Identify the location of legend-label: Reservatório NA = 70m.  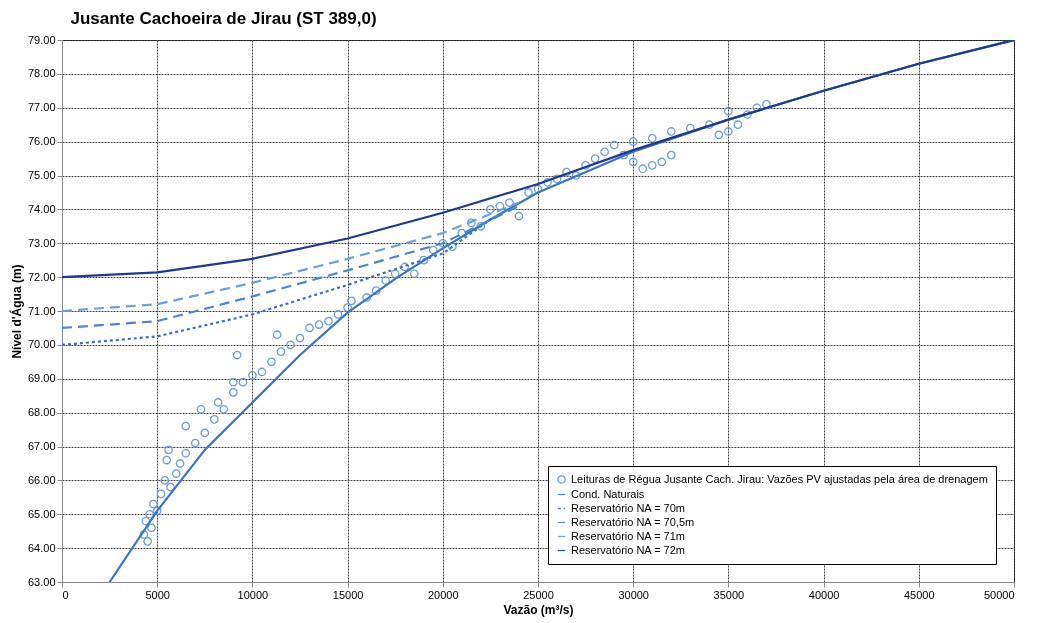
(628, 507).